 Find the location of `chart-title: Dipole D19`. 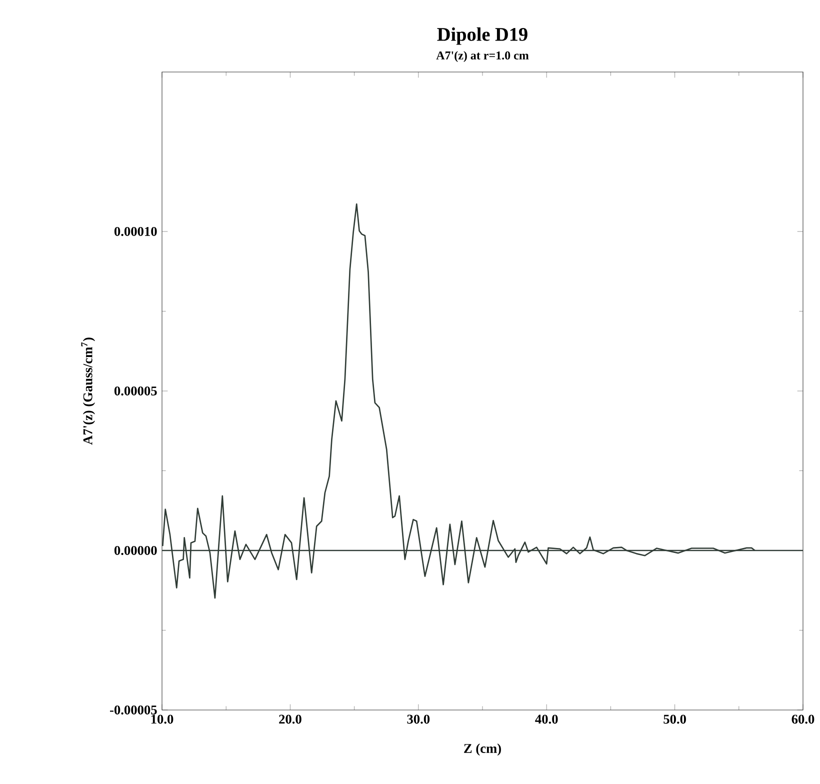

chart-title: Dipole D19 is located at coordinates (482, 36).